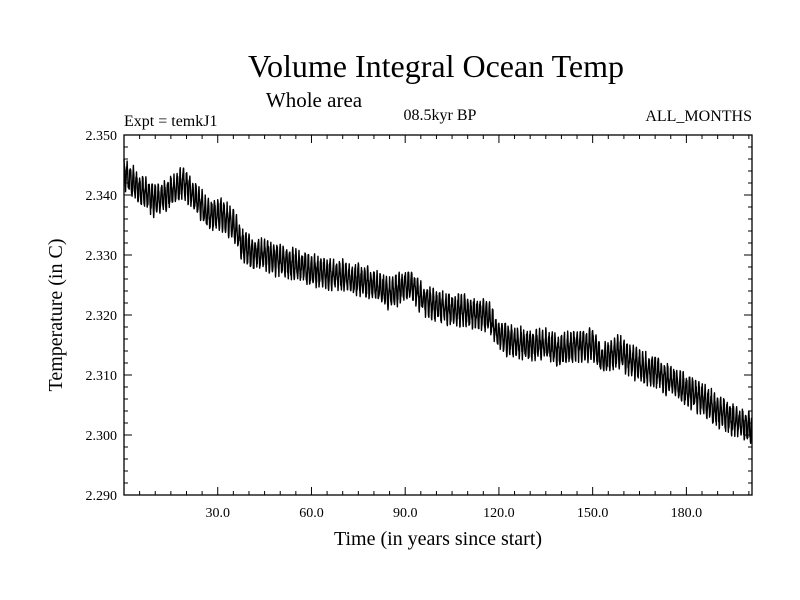  I want to click on x-tick-label: 60.0, so click(311, 513).